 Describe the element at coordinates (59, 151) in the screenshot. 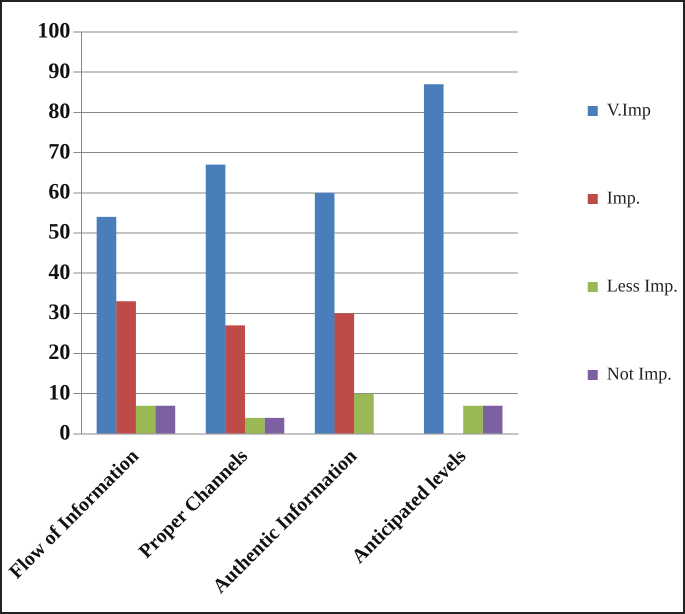

I see `y-tick-label: 70` at that location.